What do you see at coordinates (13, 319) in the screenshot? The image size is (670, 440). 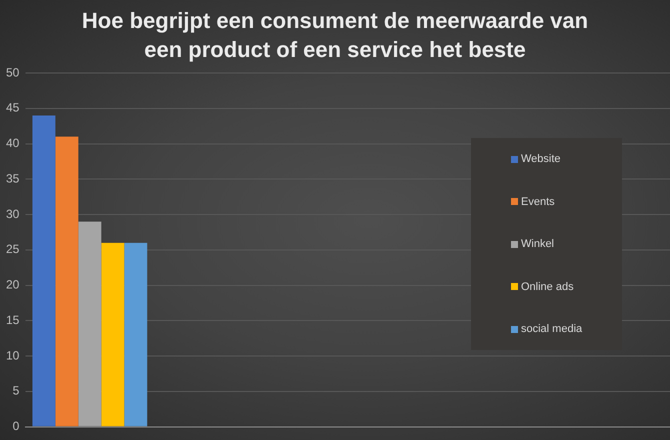 I see `y-tick-label: 15` at bounding box center [13, 319].